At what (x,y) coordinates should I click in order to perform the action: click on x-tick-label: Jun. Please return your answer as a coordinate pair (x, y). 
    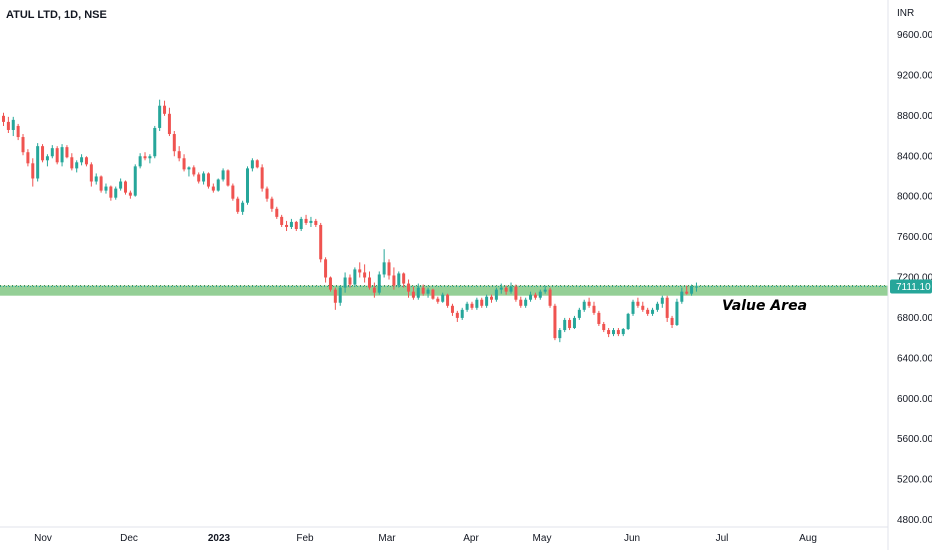
    Looking at the image, I should click on (632, 538).